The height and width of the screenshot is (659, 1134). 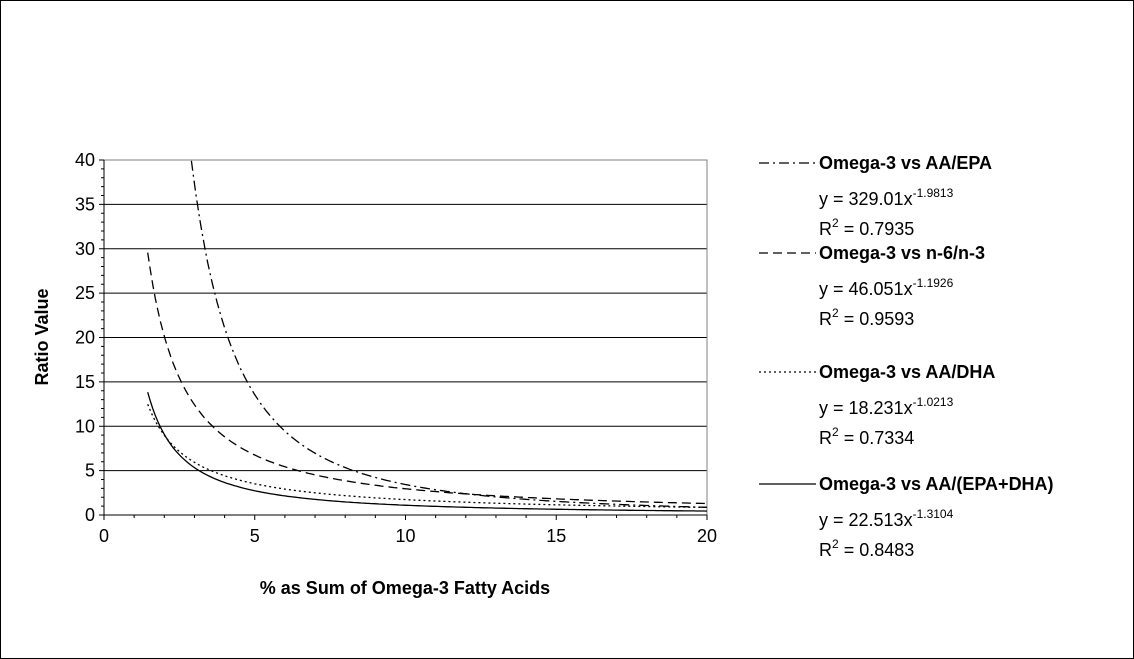 I want to click on y-tick-label-5: 25, so click(x=85, y=293).